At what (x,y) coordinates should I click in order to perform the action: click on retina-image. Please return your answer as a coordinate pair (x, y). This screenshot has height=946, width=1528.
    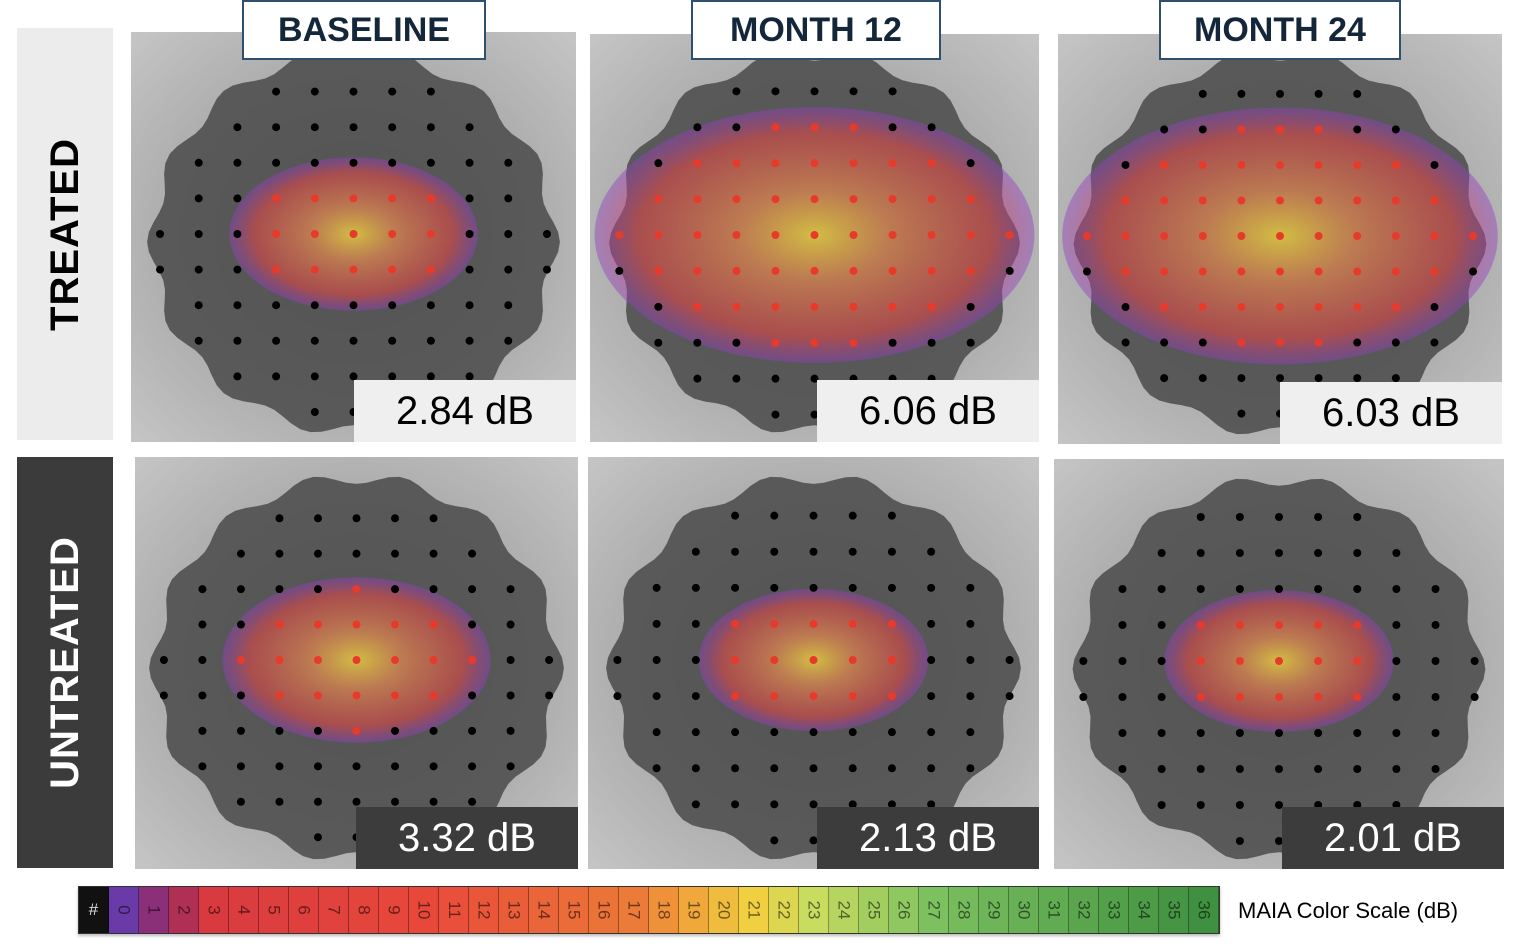
    Looking at the image, I should click on (813, 663).